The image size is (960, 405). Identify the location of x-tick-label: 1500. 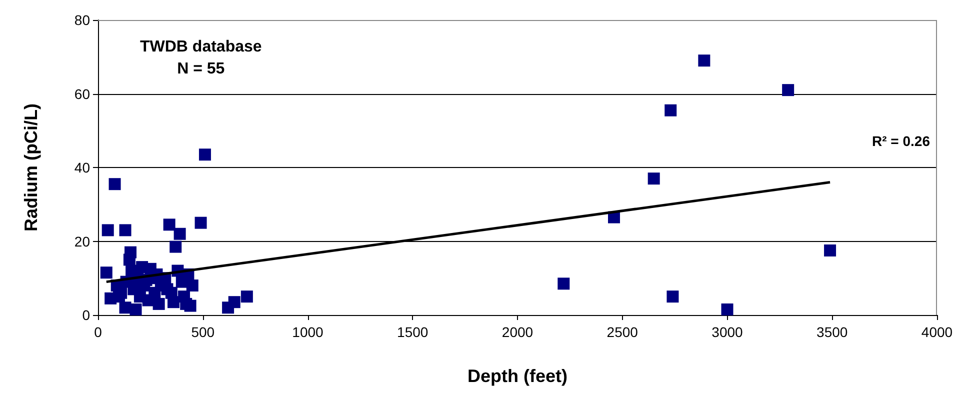
(412, 332).